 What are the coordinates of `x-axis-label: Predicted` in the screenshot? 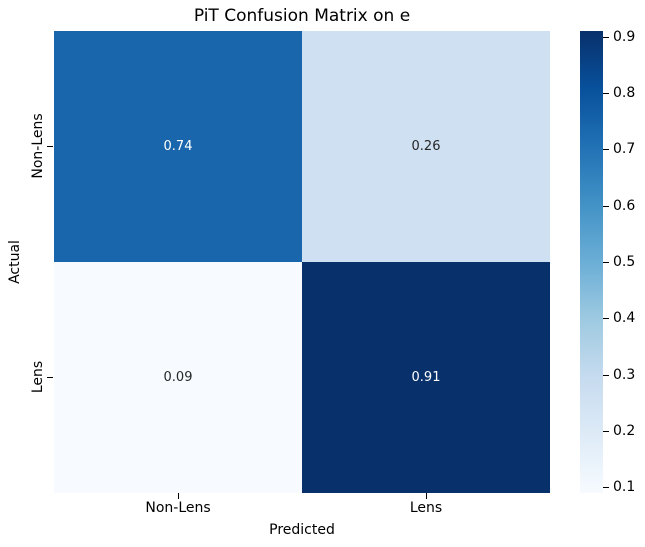 It's located at (302, 530).